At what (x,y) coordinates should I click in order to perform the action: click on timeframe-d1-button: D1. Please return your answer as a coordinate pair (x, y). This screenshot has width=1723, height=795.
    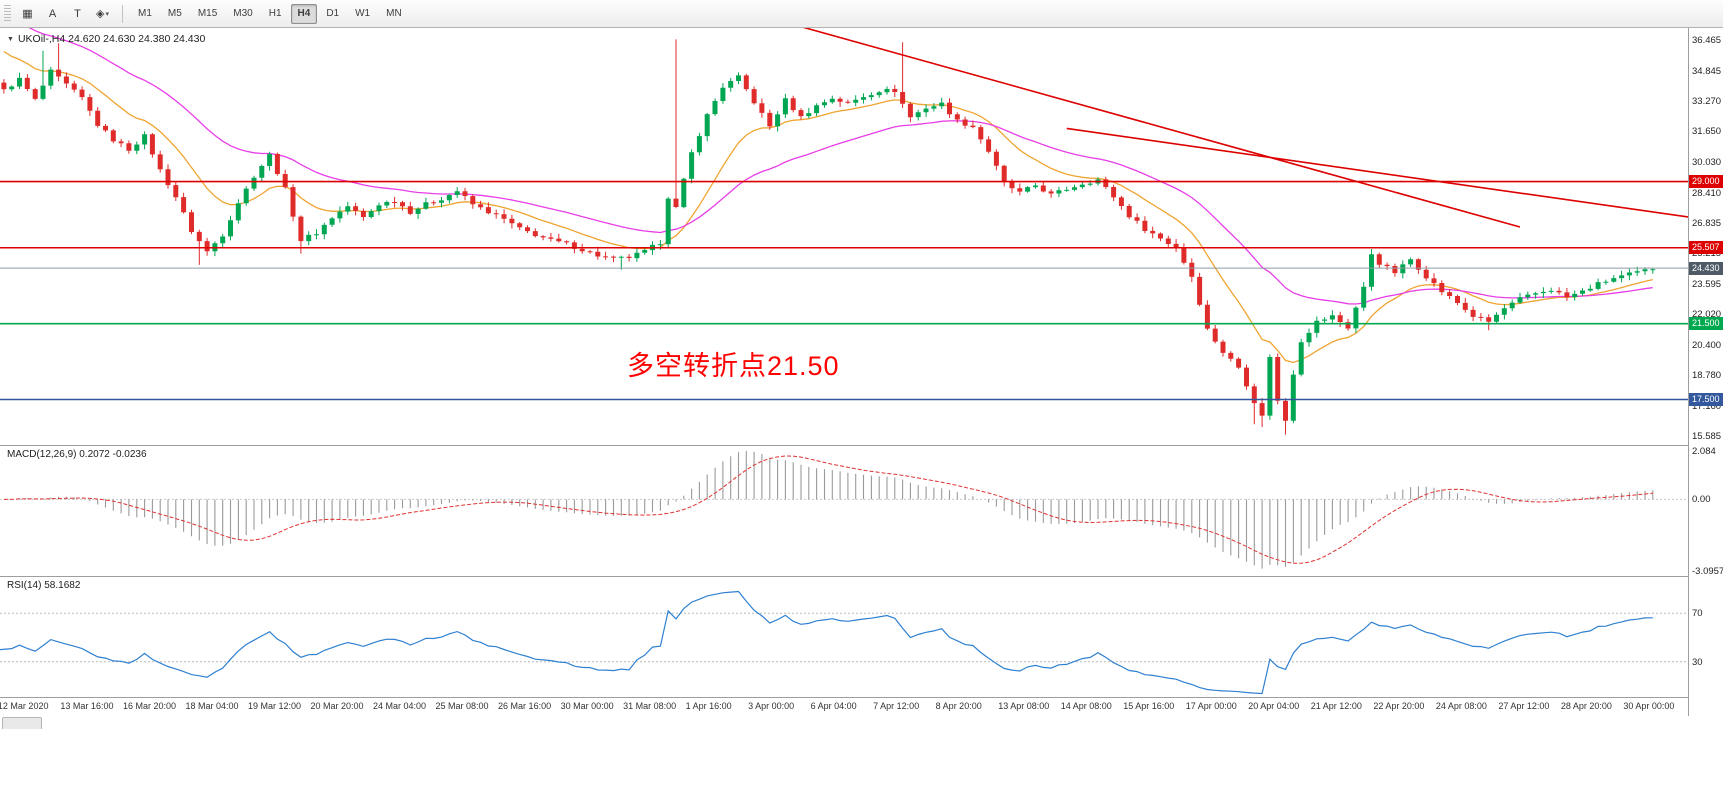
    Looking at the image, I should click on (332, 14).